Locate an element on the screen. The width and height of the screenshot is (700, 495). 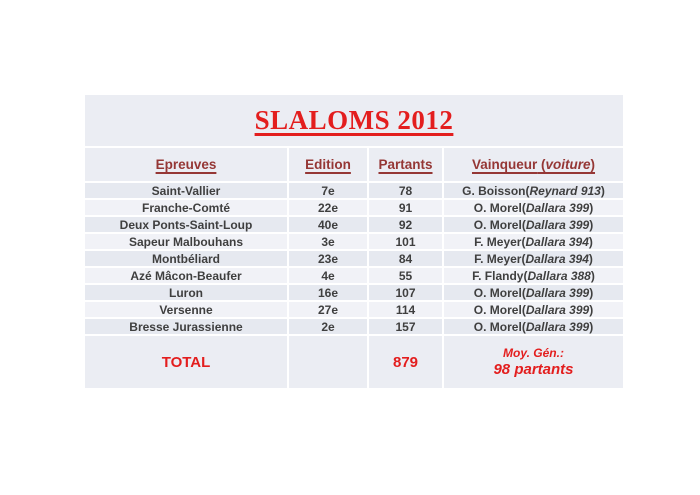
header-partants: Partants is located at coordinates (405, 164).